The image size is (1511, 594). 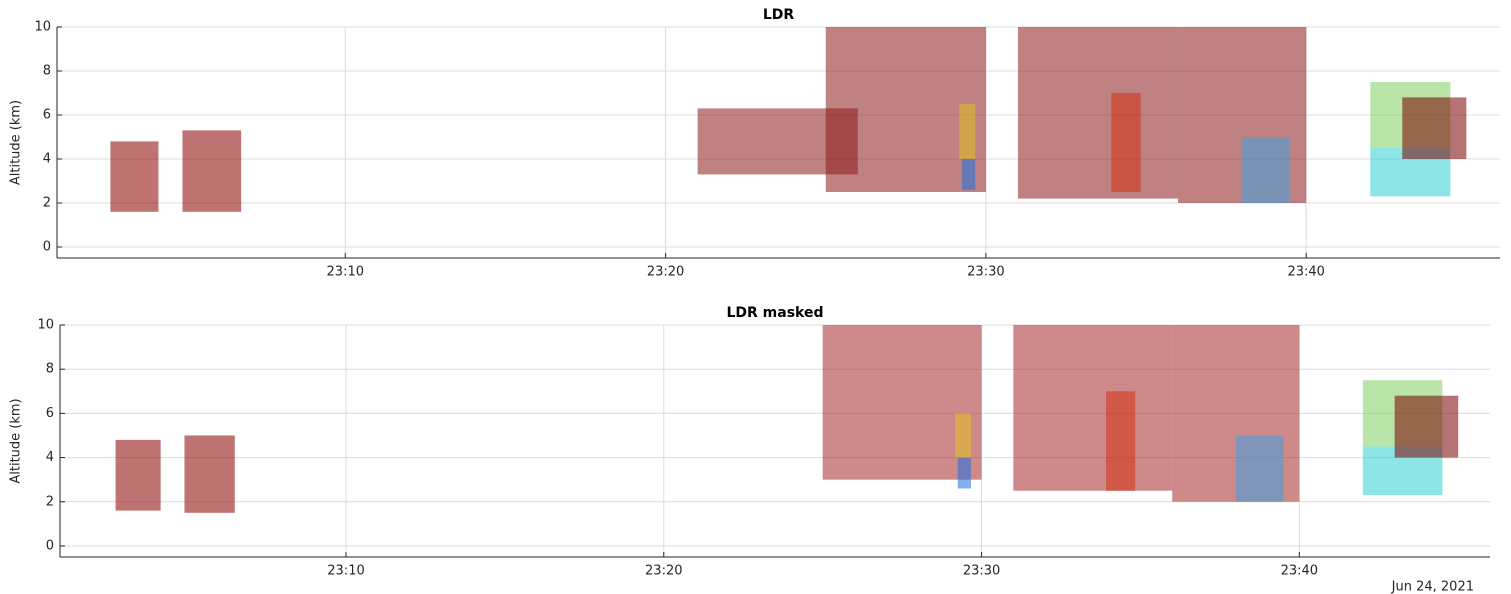 What do you see at coordinates (774, 313) in the screenshot?
I see `chart-title: LDR masked` at bounding box center [774, 313].